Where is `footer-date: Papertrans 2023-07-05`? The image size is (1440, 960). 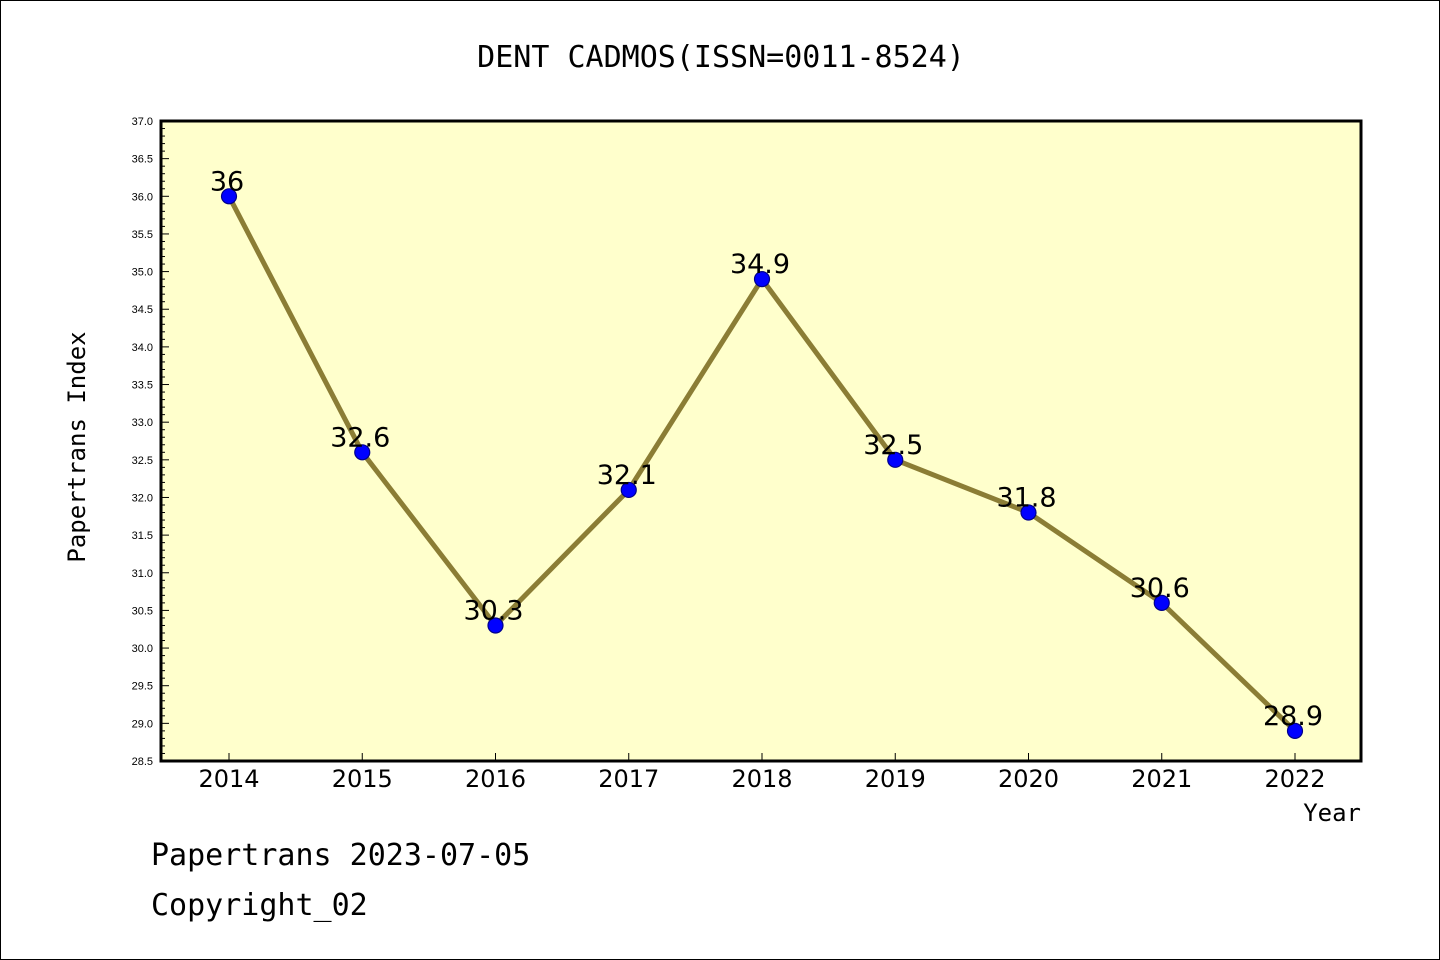
footer-date: Papertrans 2023-07-05 is located at coordinates (340, 855).